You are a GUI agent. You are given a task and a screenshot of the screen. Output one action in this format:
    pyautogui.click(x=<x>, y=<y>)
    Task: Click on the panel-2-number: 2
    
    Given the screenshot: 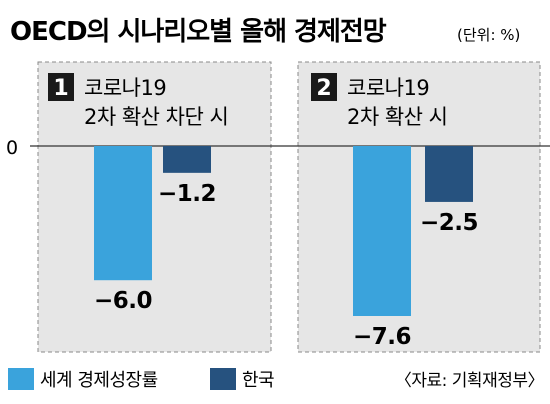 What is the action you would take?
    pyautogui.click(x=323, y=88)
    